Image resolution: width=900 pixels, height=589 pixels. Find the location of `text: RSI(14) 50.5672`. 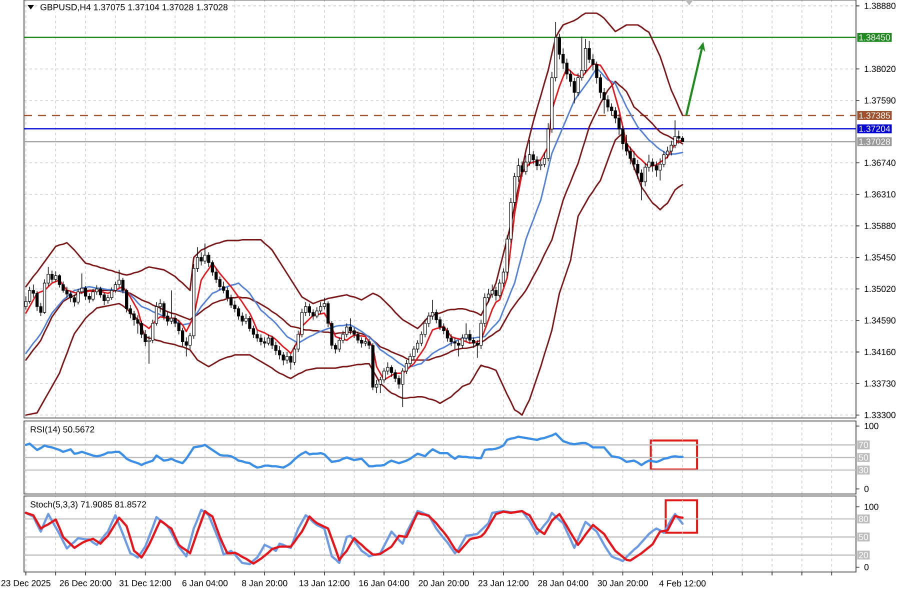

text: RSI(14) 50.5672 is located at coordinates (62, 430).